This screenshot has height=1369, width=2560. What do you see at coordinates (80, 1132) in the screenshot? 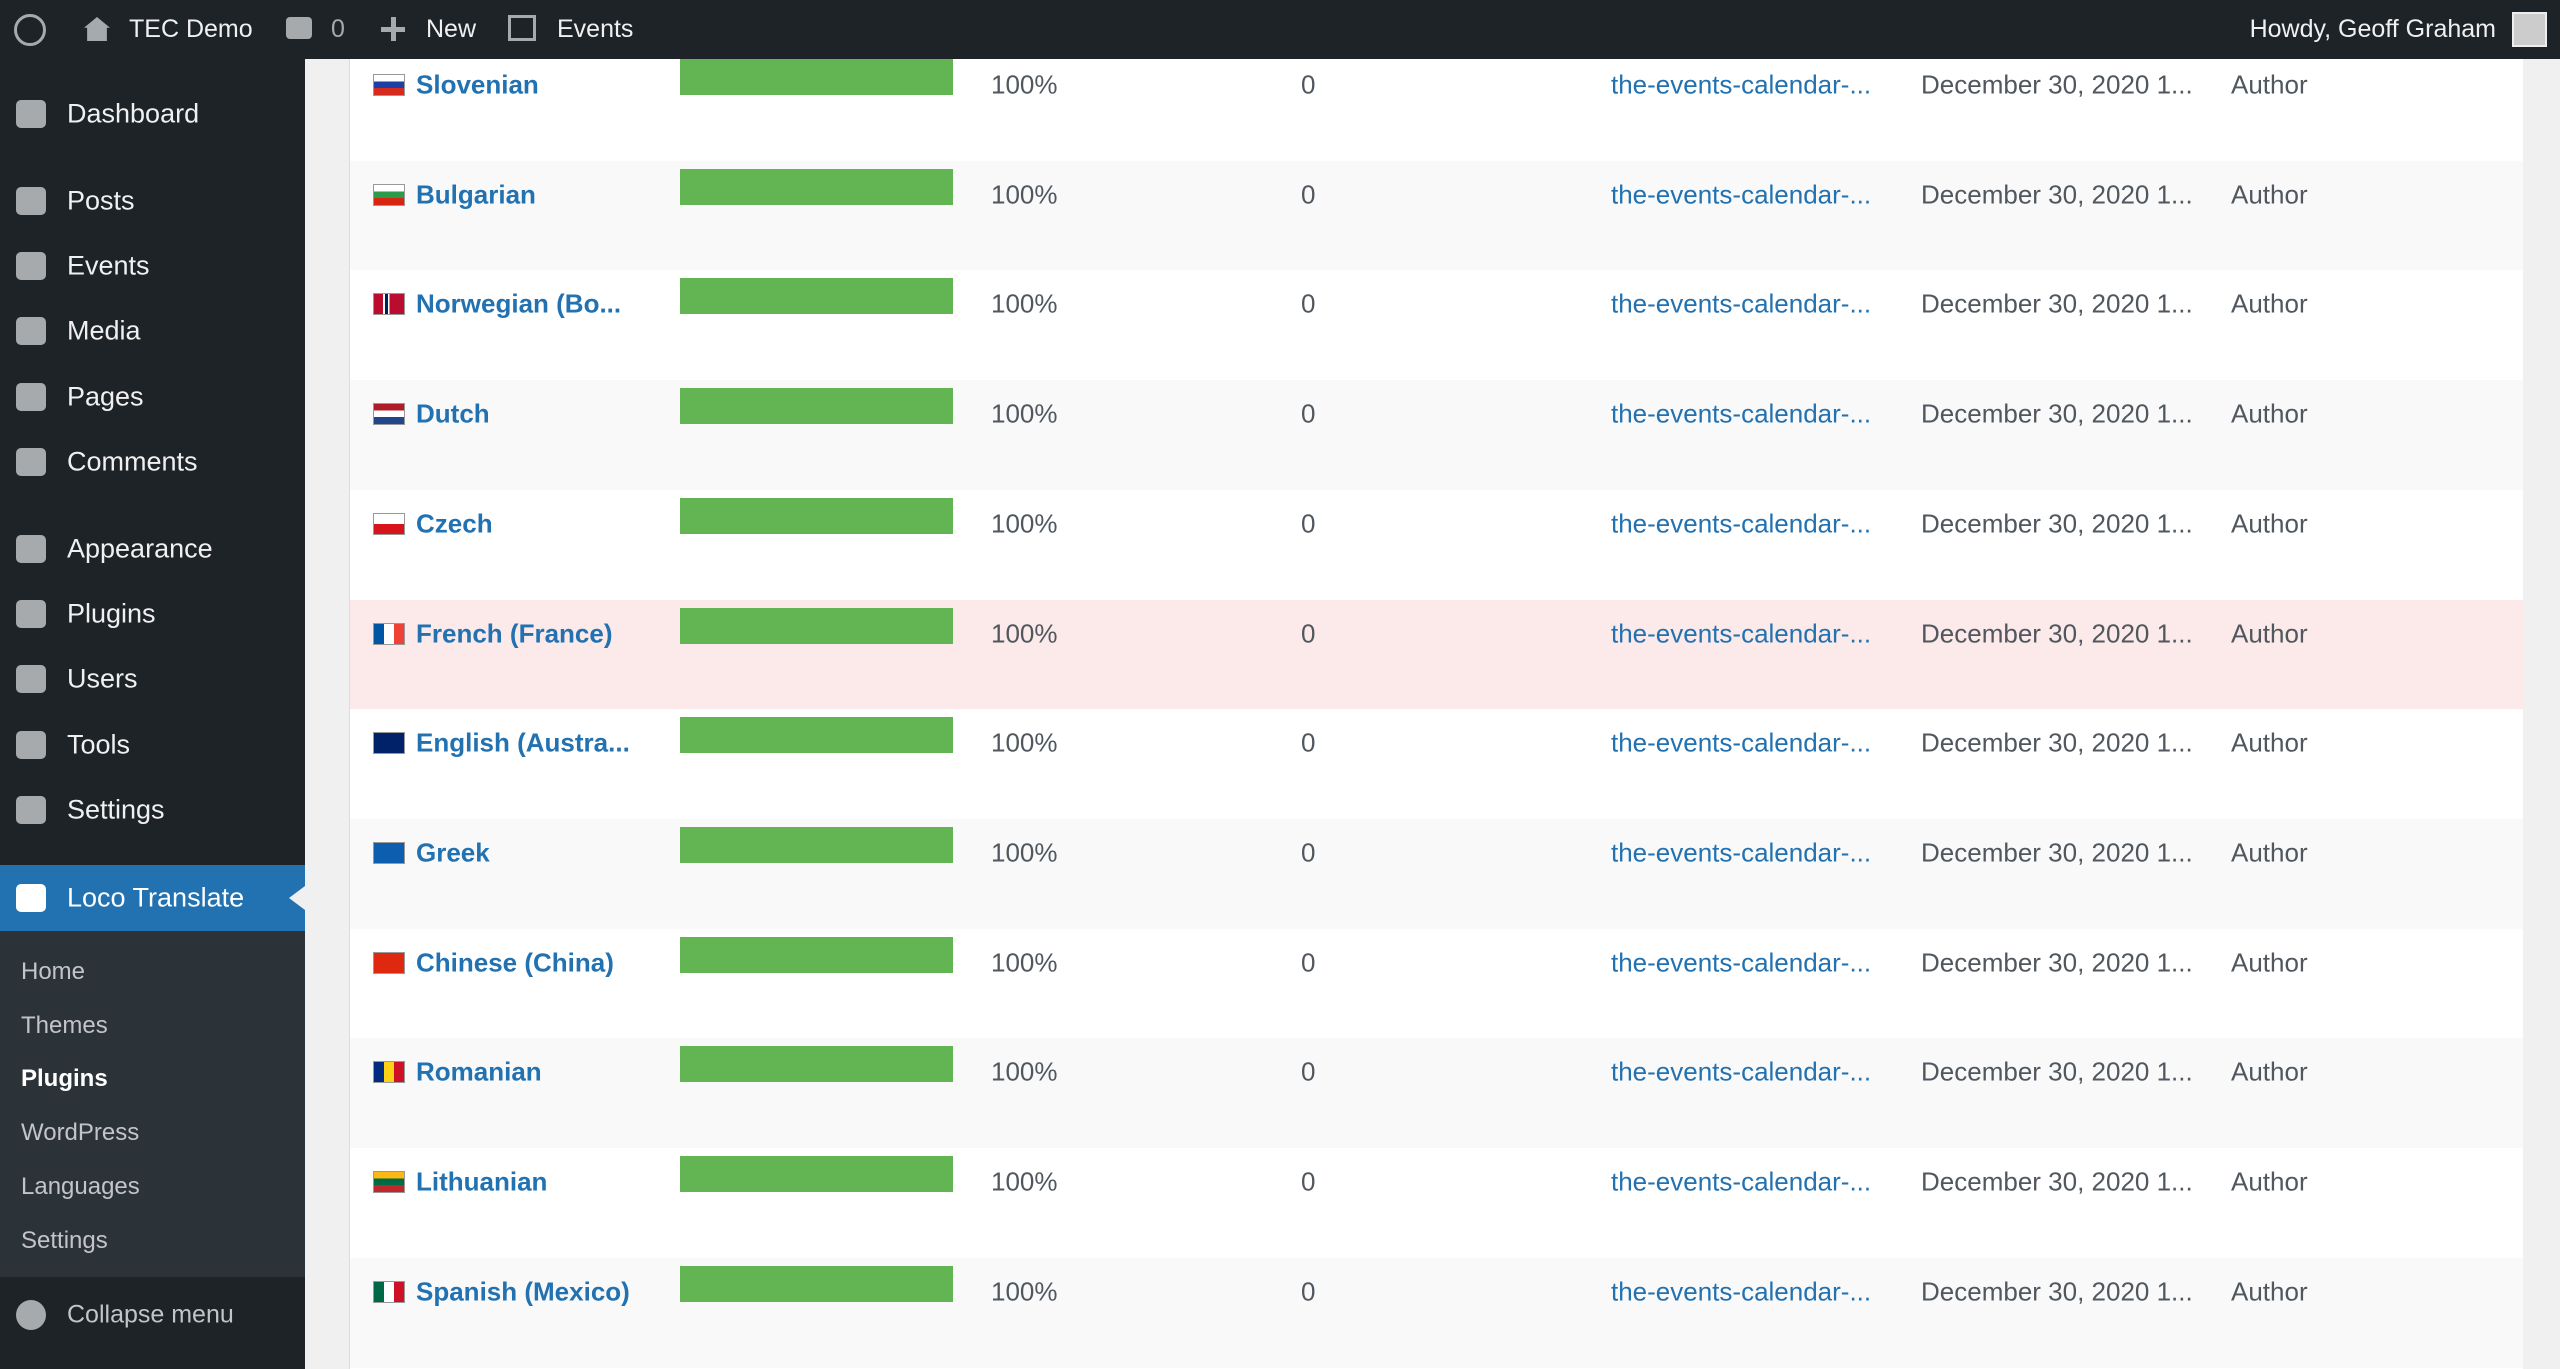
I see `submenu-item: WordPress` at bounding box center [80, 1132].